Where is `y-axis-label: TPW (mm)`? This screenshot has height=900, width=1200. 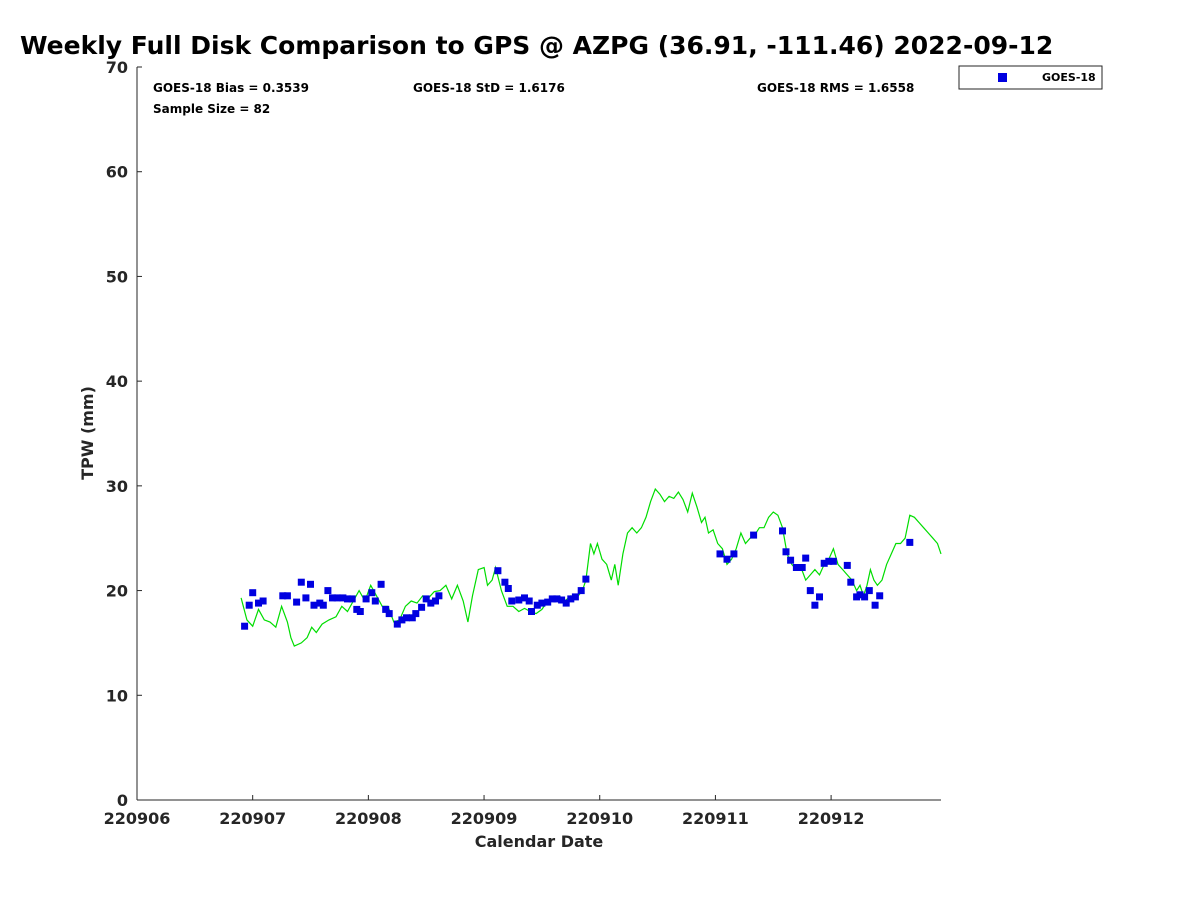
y-axis-label: TPW (mm) is located at coordinates (87, 433).